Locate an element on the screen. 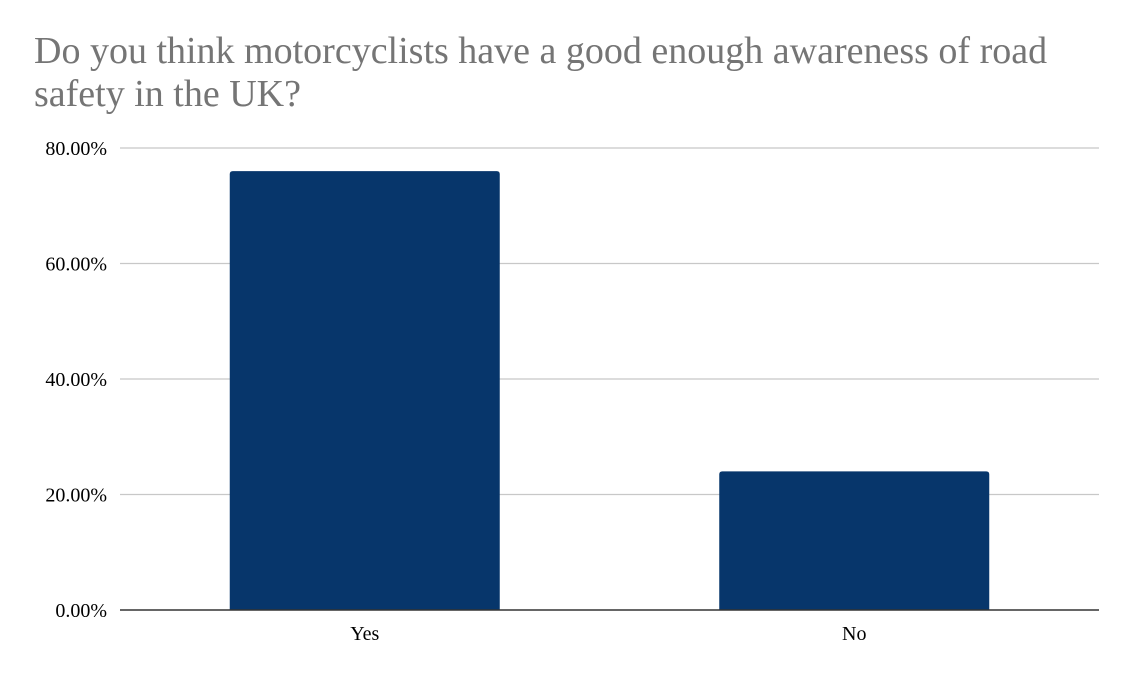 This screenshot has height=680, width=1132. y-tick-label: 20.00% is located at coordinates (76, 496).